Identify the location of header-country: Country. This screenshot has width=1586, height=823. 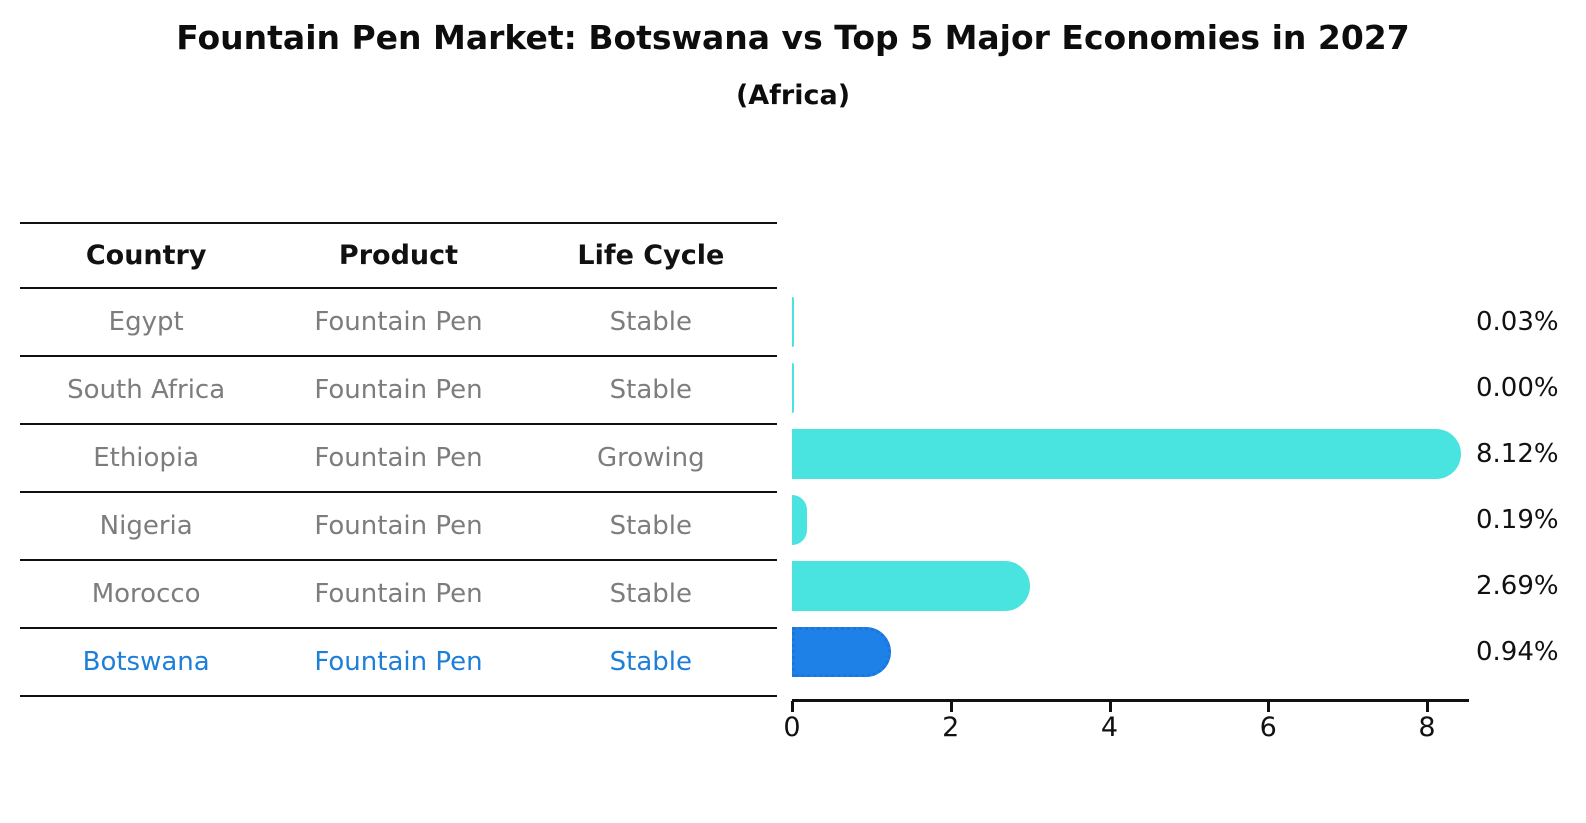
(146, 255).